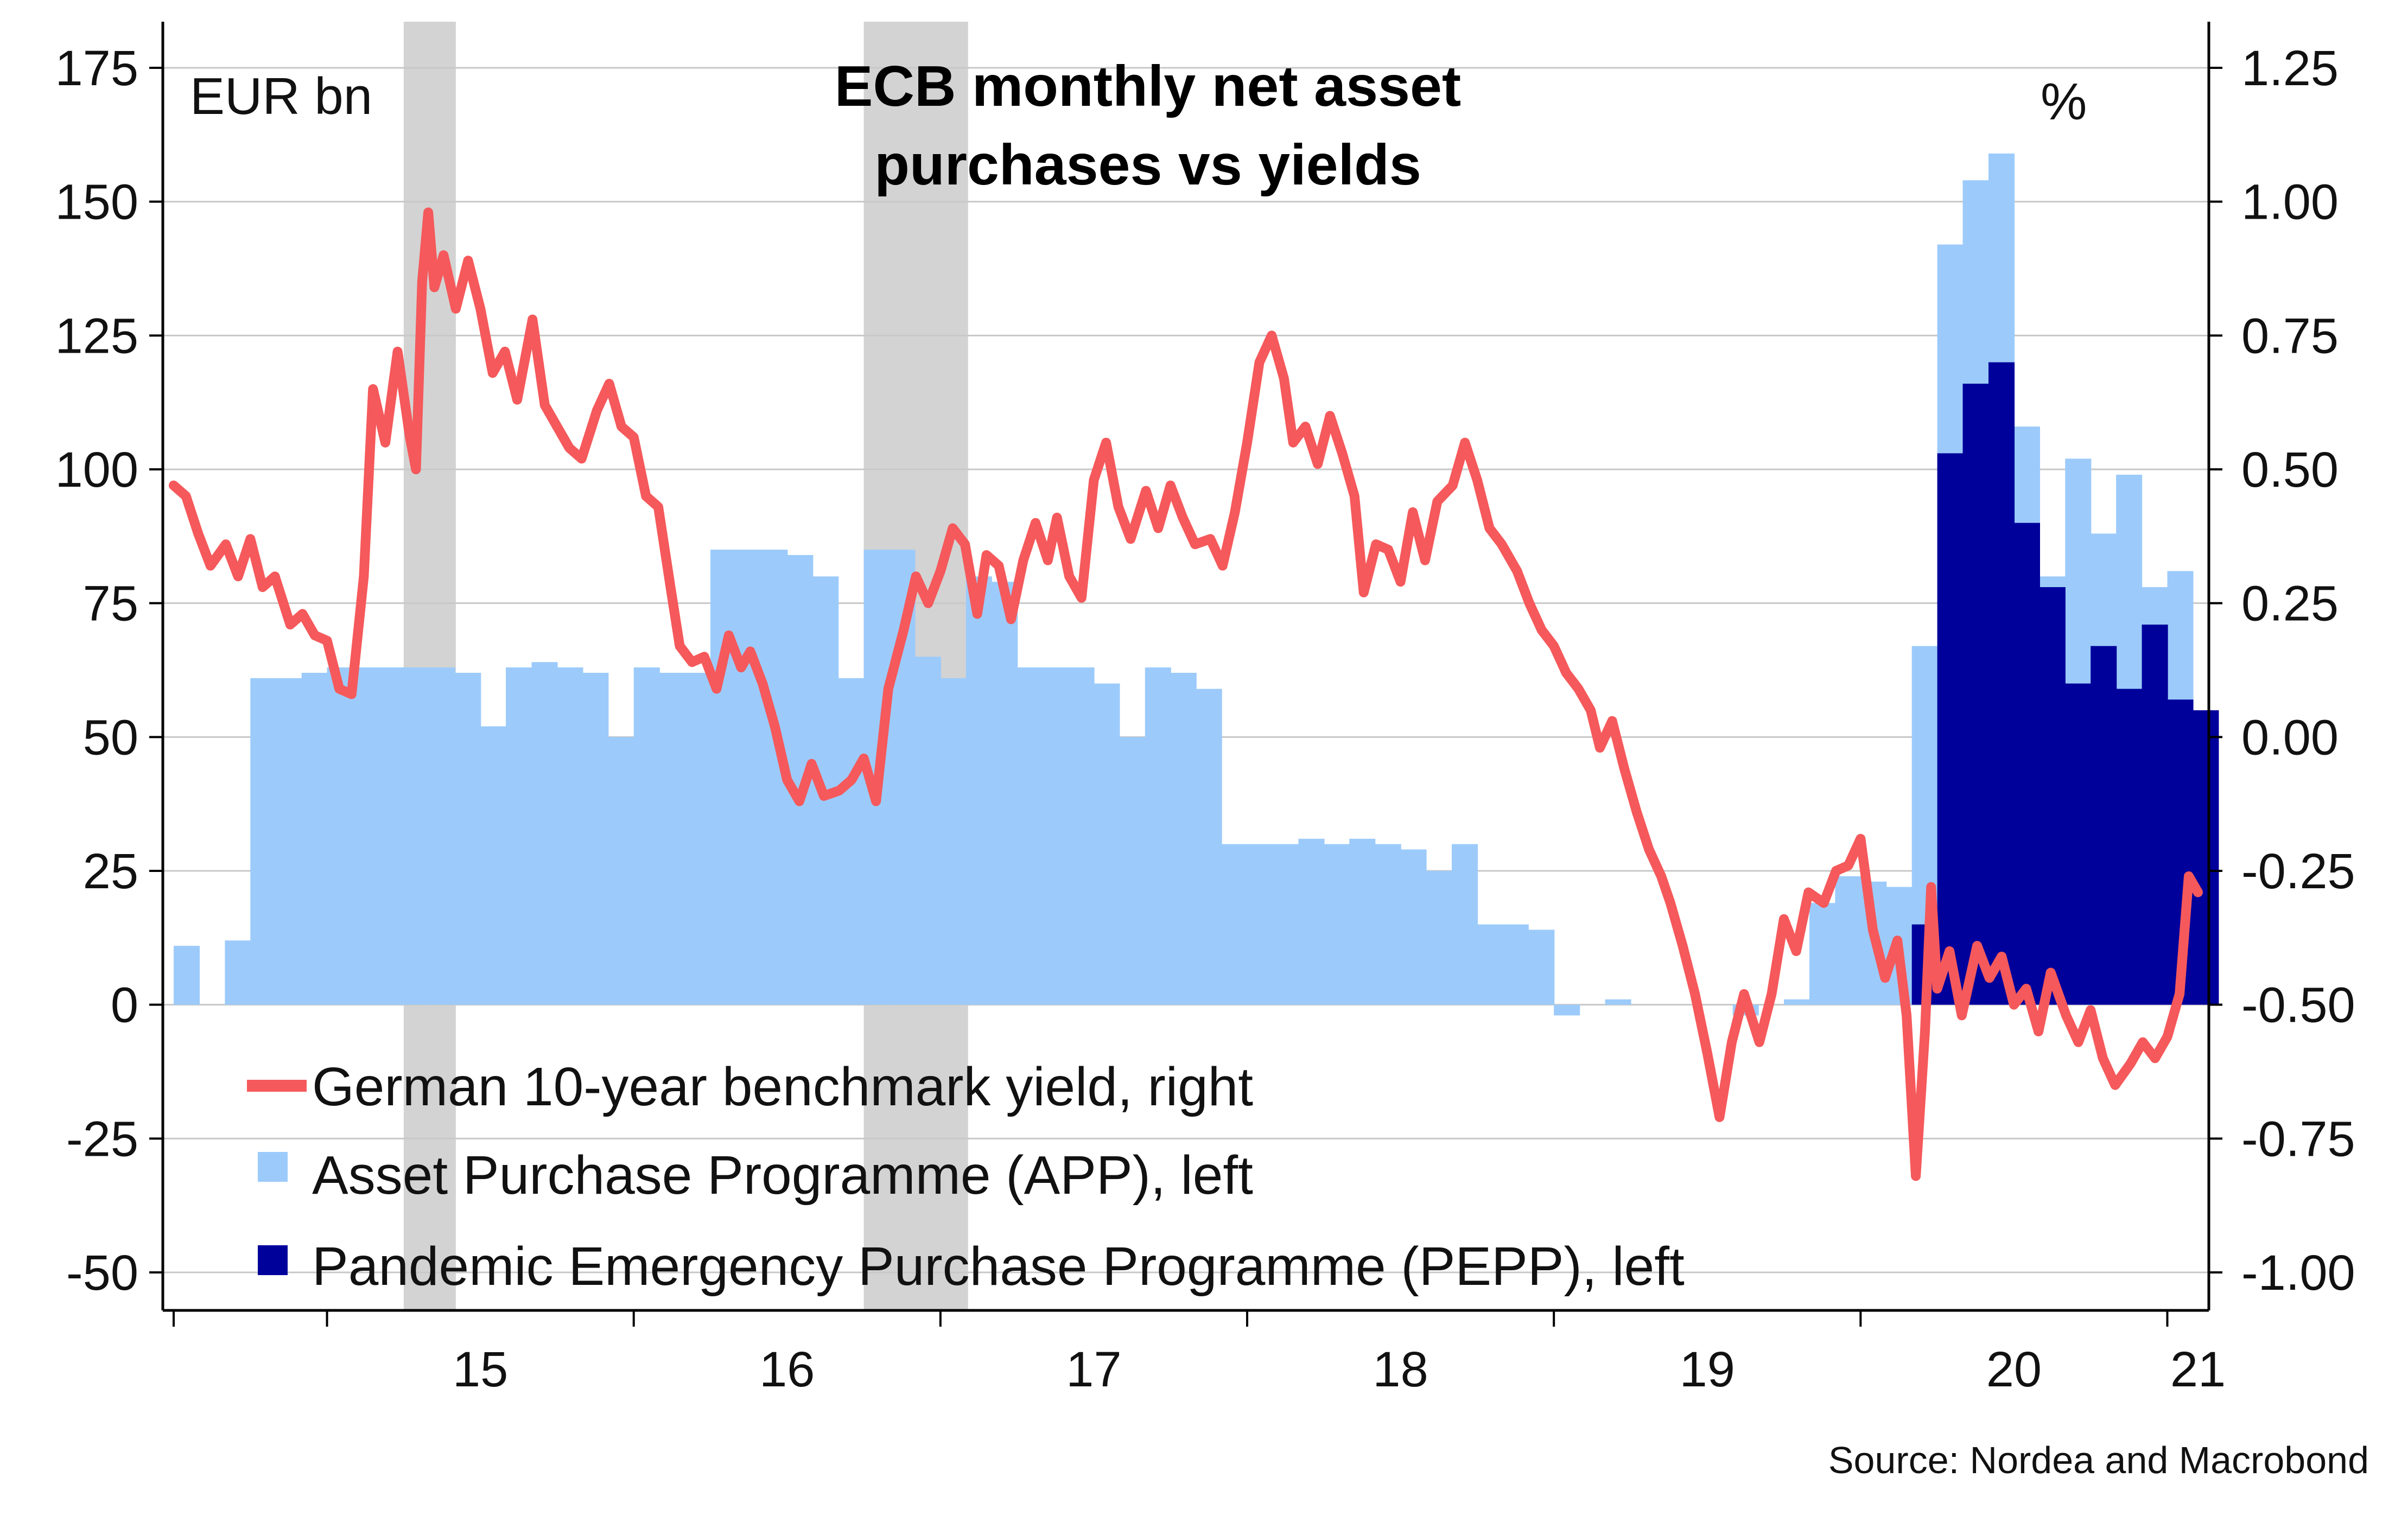 The width and height of the screenshot is (2408, 1522). Describe the element at coordinates (2290, 68) in the screenshot. I see `right-tick-label: 1.25` at that location.